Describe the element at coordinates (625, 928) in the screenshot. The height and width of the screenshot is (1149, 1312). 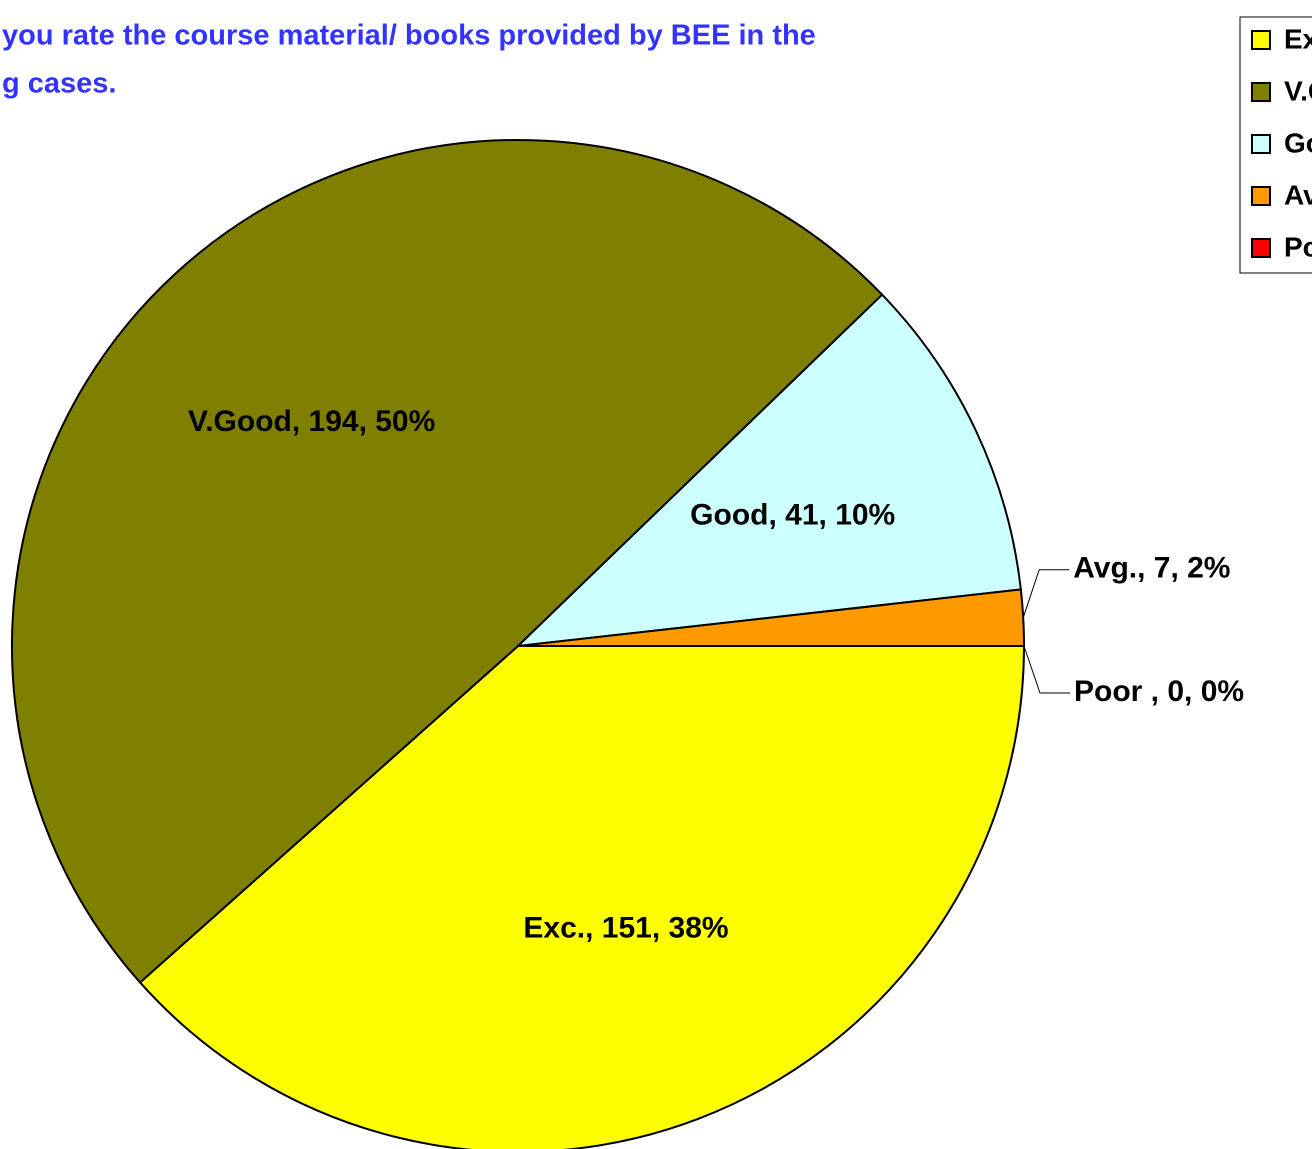
I see `data-label: Exc., 151, 38%` at that location.